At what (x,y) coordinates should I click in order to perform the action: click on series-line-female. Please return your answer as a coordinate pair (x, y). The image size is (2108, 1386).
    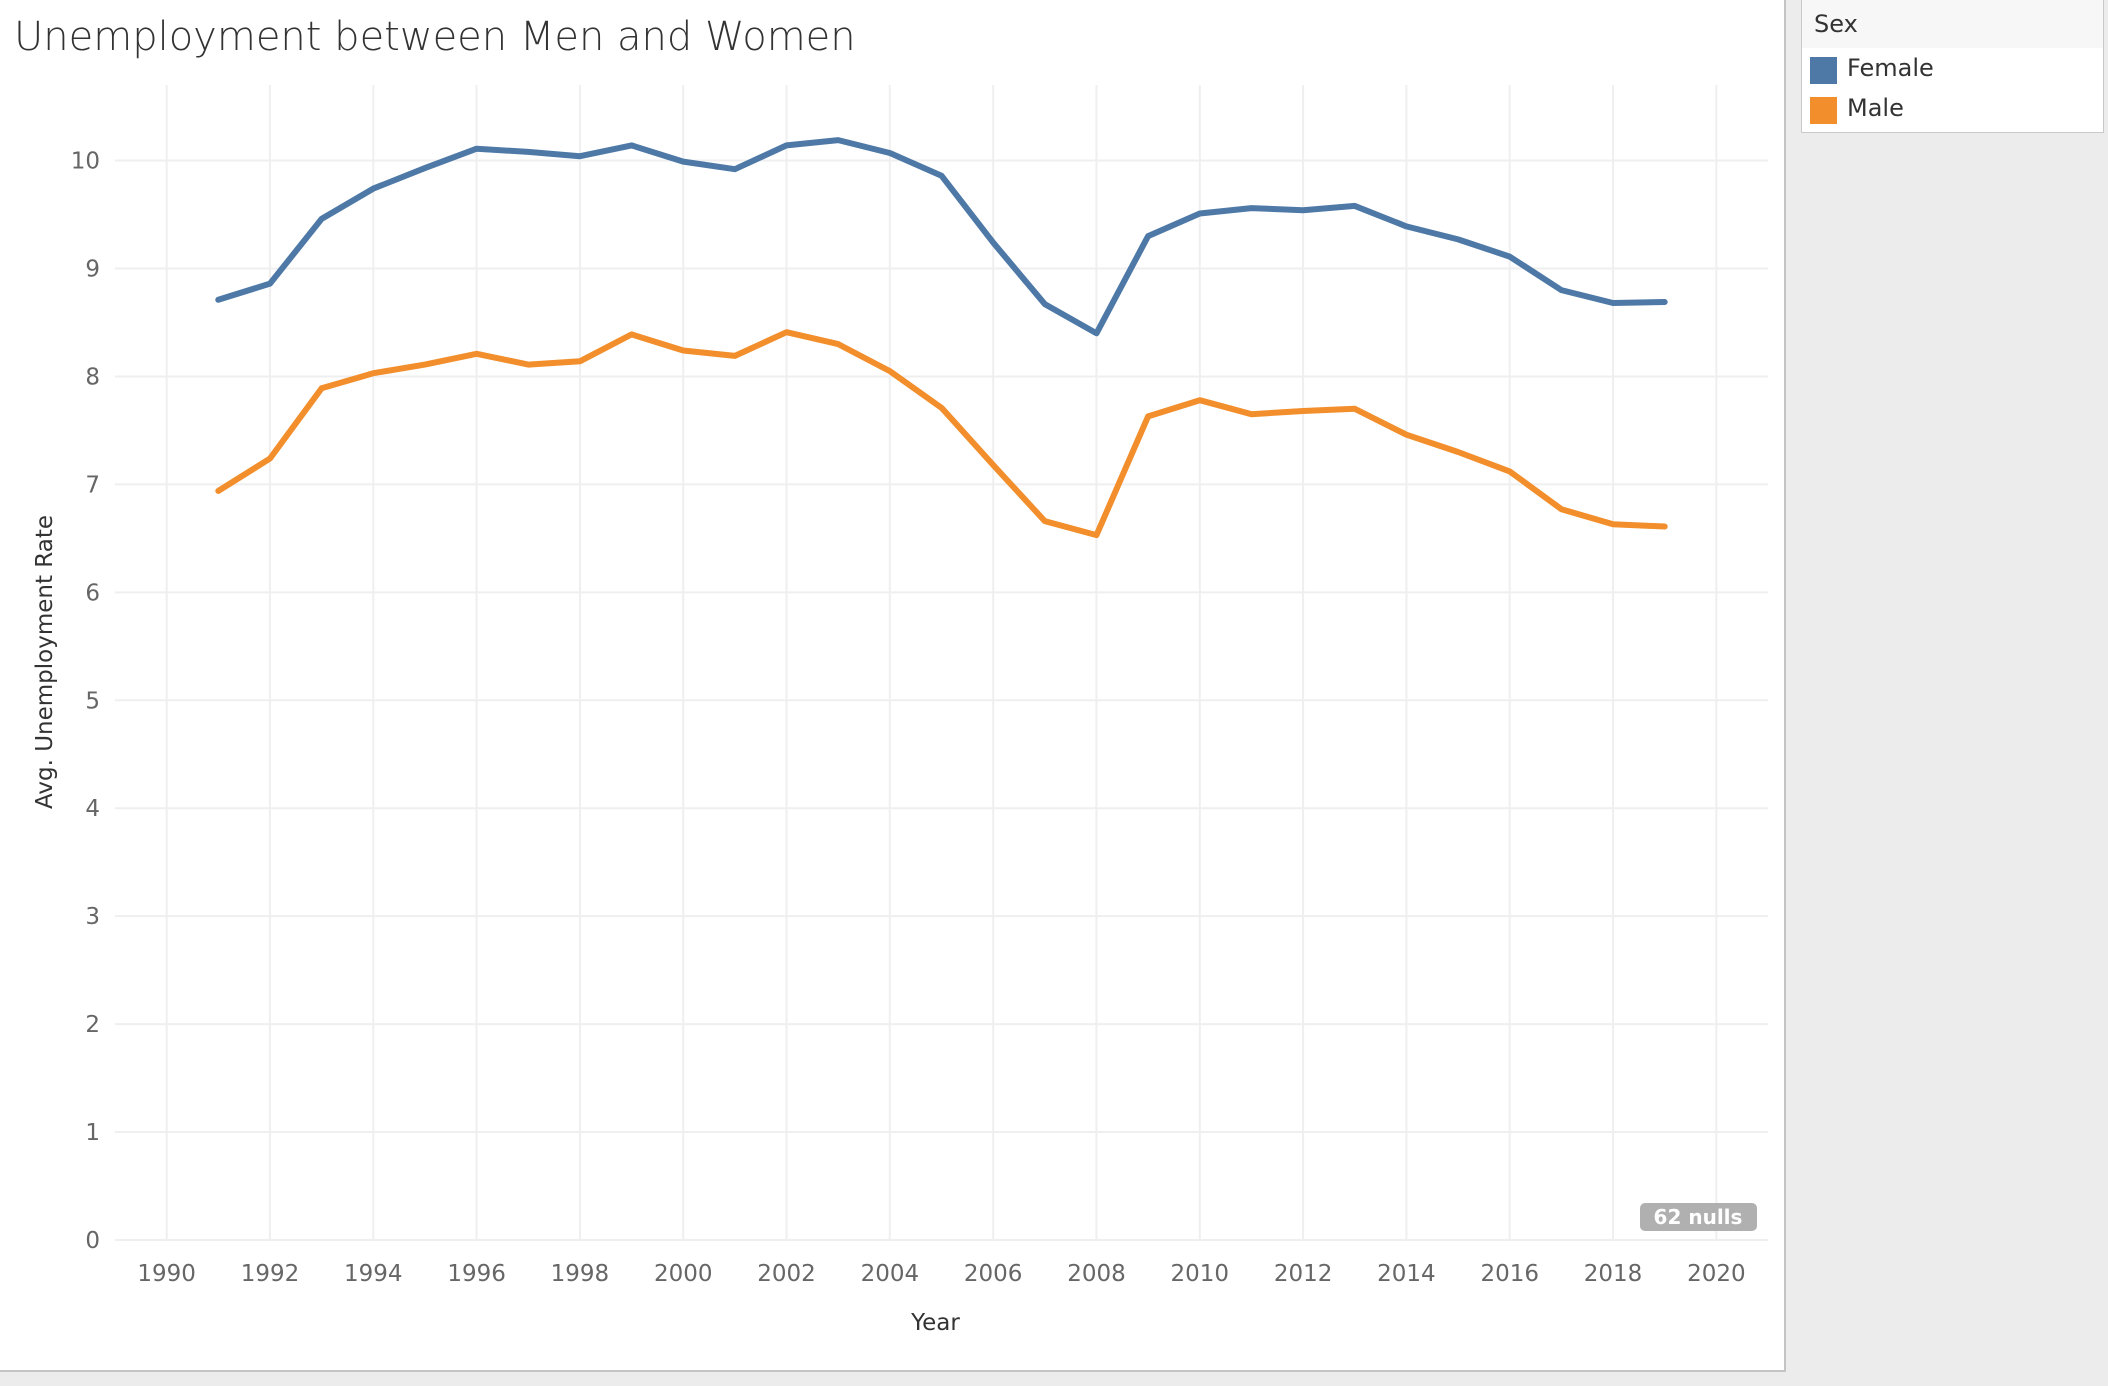
    Looking at the image, I should click on (941, 237).